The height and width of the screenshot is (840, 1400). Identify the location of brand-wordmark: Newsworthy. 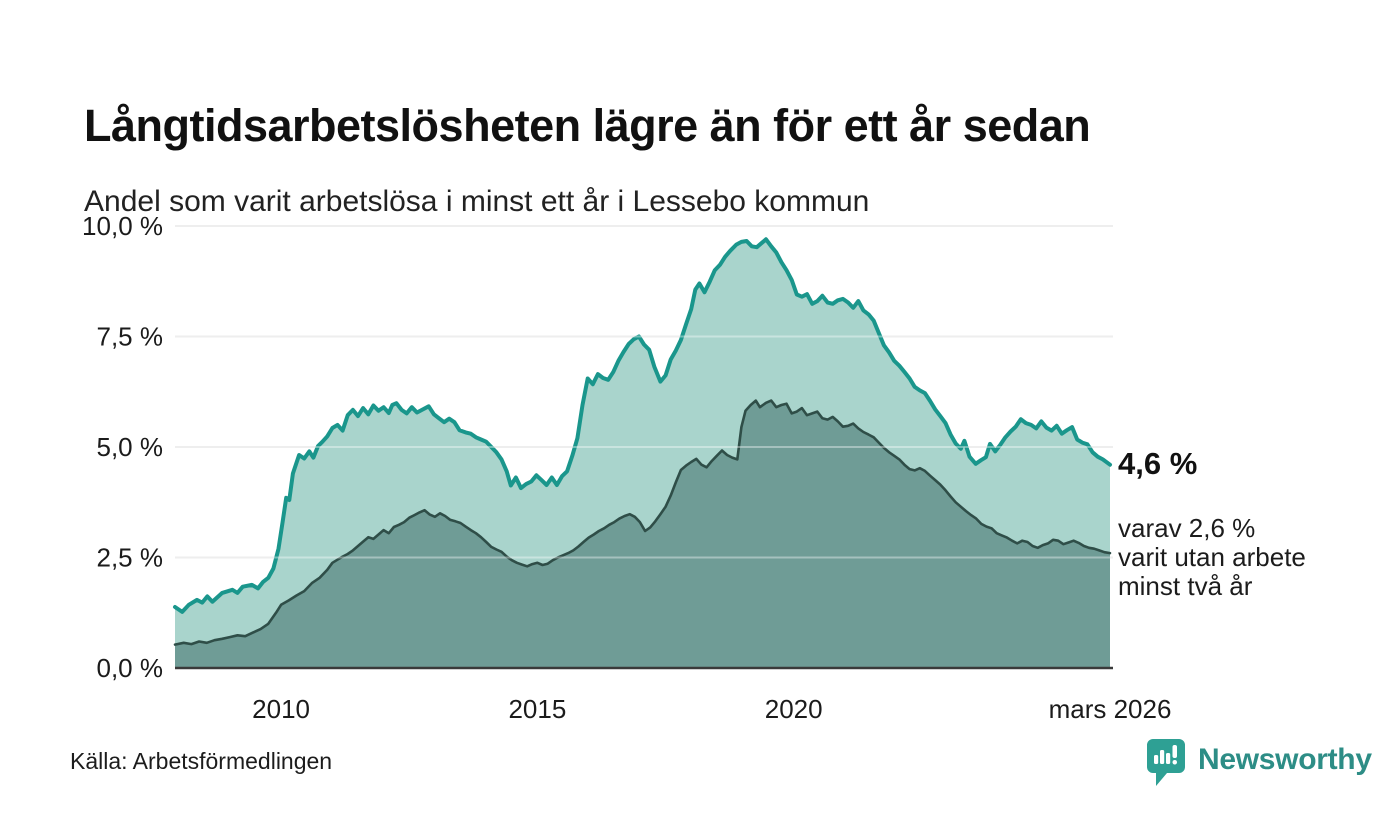
(1285, 759).